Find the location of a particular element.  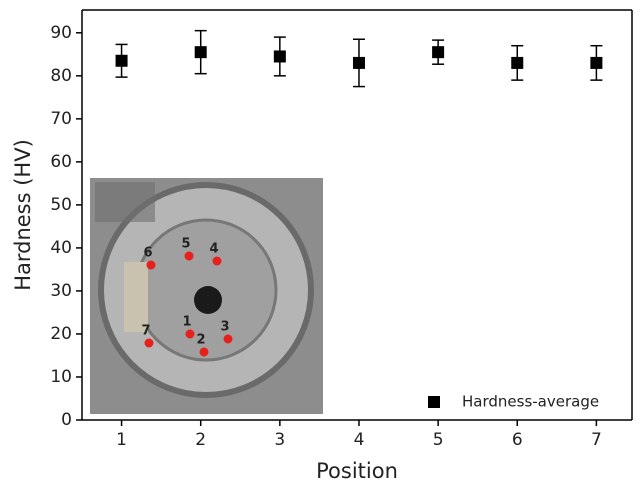

photo-label: 5 is located at coordinates (185, 244).